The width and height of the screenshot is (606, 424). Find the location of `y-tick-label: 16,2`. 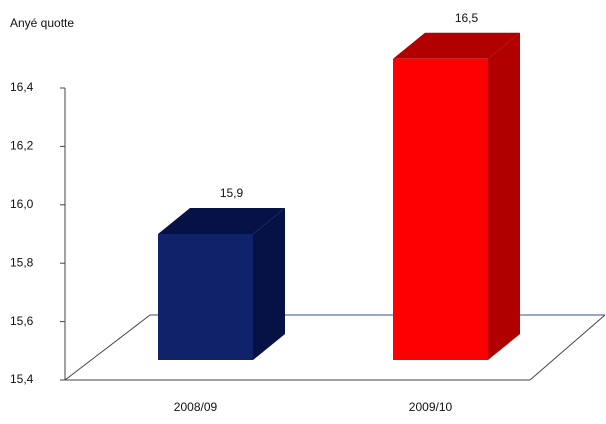

y-tick-label: 16,2 is located at coordinates (22, 146).